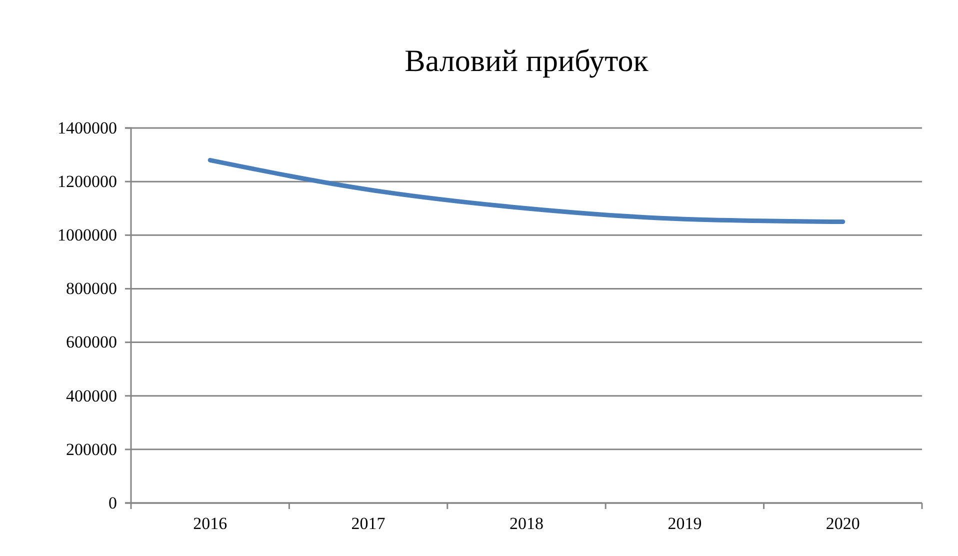 This screenshot has height=556, width=958. Describe the element at coordinates (87, 182) in the screenshot. I see `y-tick-label: 1200000` at that location.